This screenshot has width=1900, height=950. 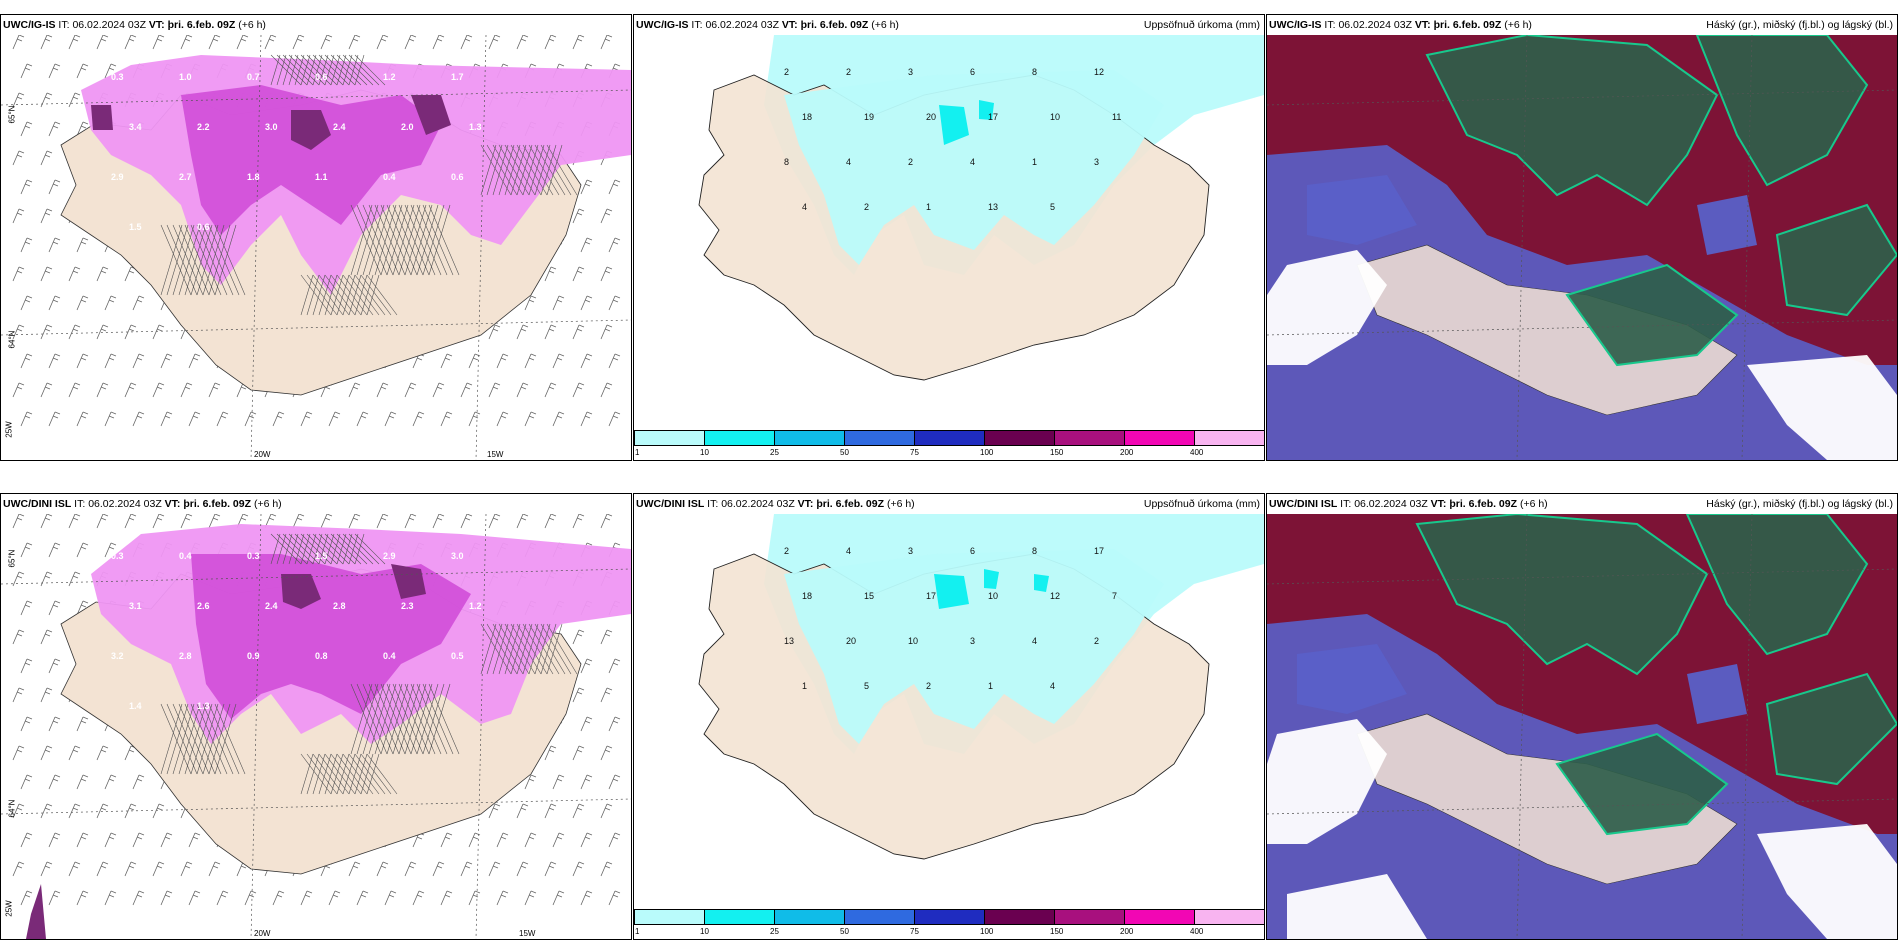 What do you see at coordinates (1582, 726) in the screenshot?
I see `cloud-map` at bounding box center [1582, 726].